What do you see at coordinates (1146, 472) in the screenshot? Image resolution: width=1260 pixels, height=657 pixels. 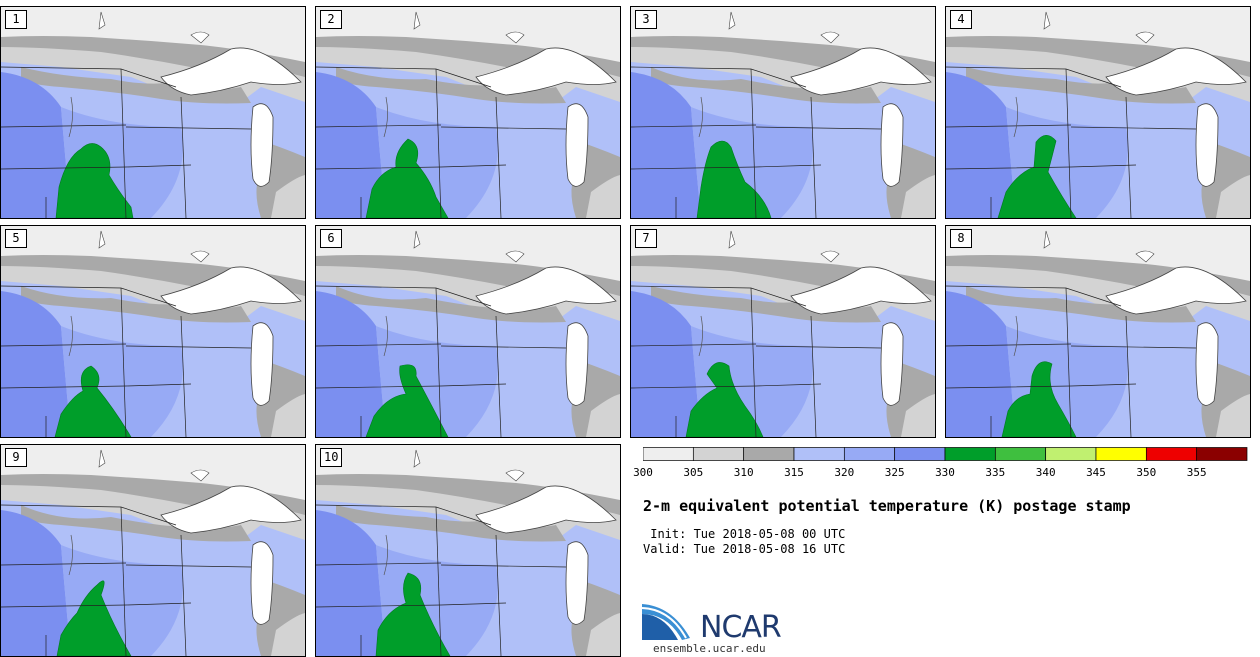 I see `colorbar-tick-label: 350` at bounding box center [1146, 472].